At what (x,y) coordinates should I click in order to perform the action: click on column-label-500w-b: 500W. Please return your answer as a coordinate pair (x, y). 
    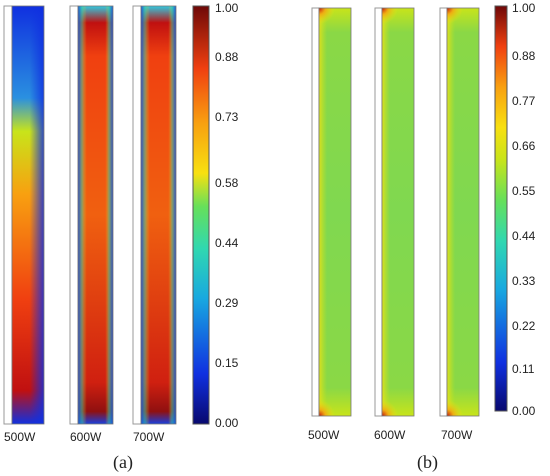
    Looking at the image, I should click on (324, 435).